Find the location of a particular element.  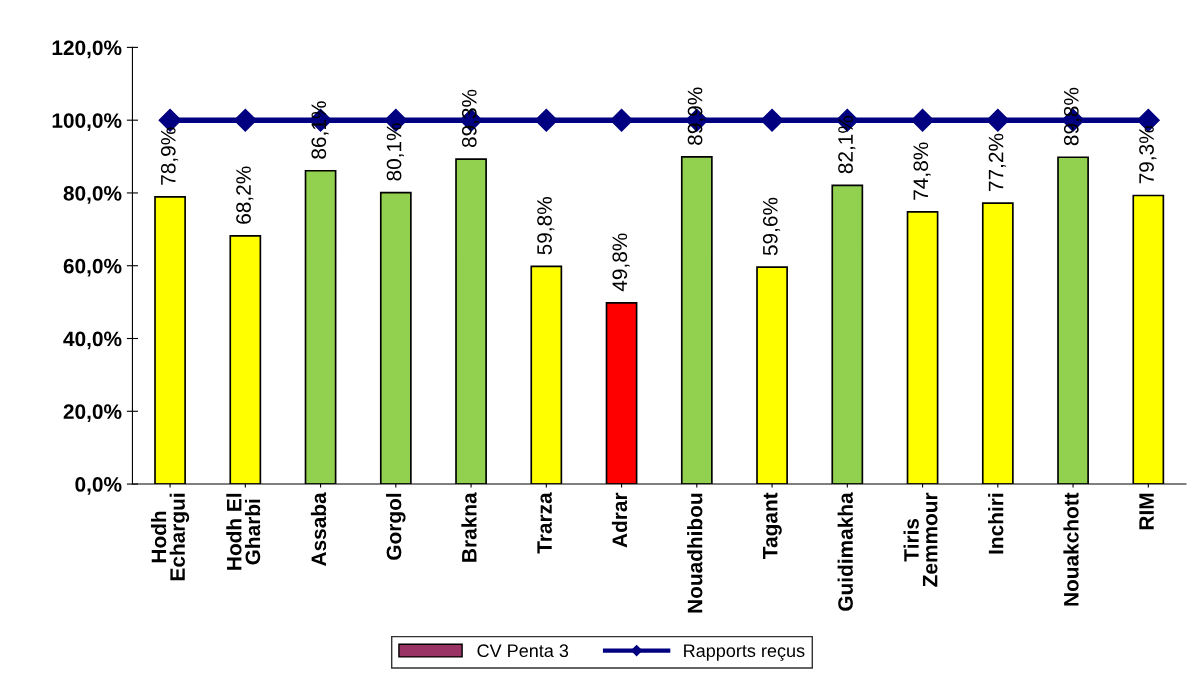

x-tick-label: Tagant is located at coordinates (772, 525).